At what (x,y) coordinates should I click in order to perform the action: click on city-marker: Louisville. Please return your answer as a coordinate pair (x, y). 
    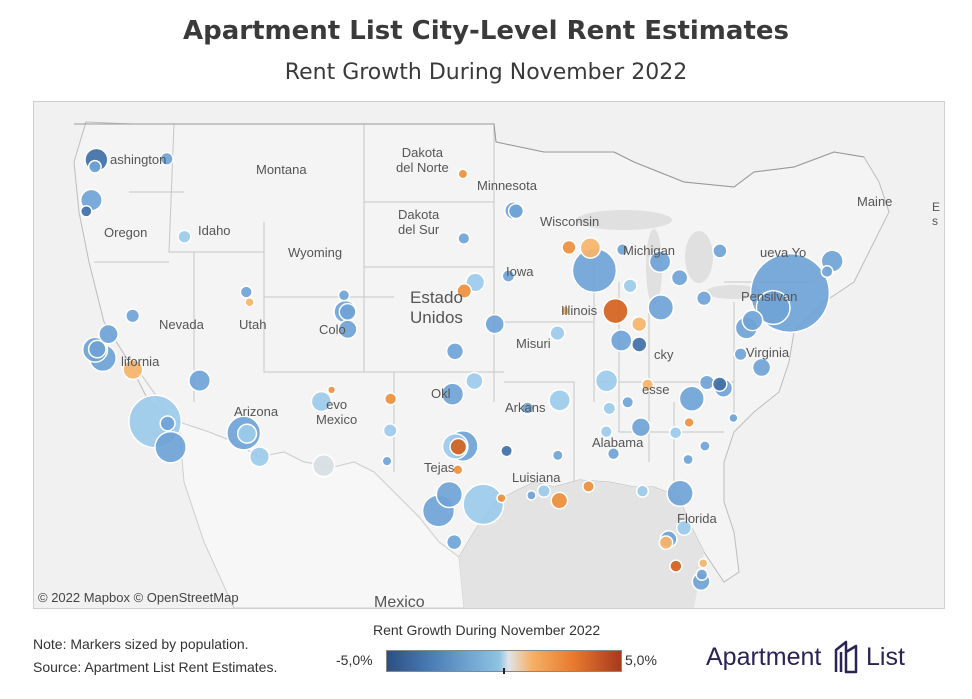
    Looking at the image, I should click on (621, 340).